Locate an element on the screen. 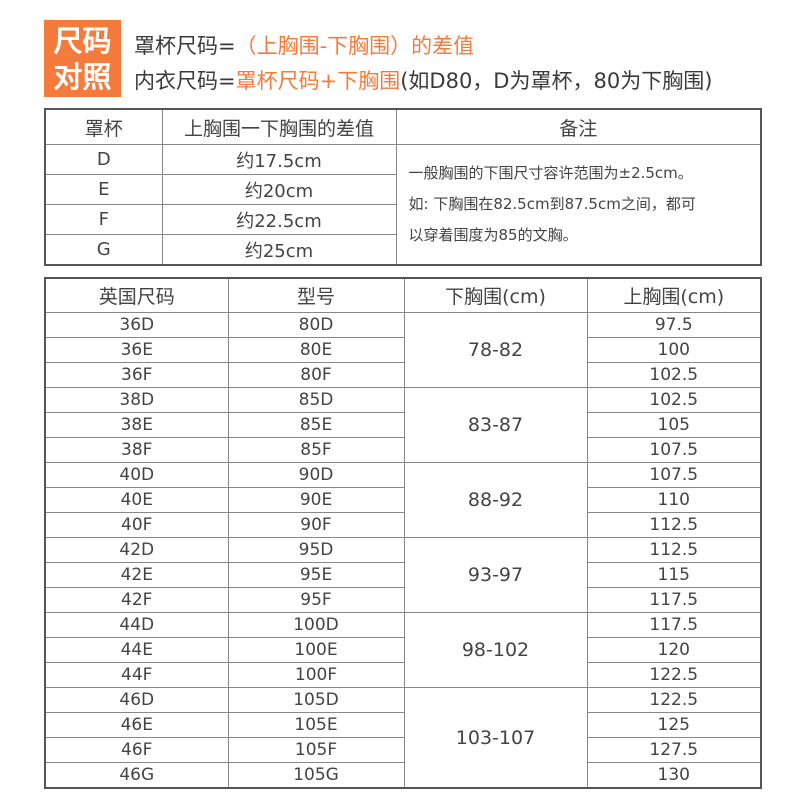 This screenshot has width=800, height=800. header-cup: 罩杯 is located at coordinates (103, 126).